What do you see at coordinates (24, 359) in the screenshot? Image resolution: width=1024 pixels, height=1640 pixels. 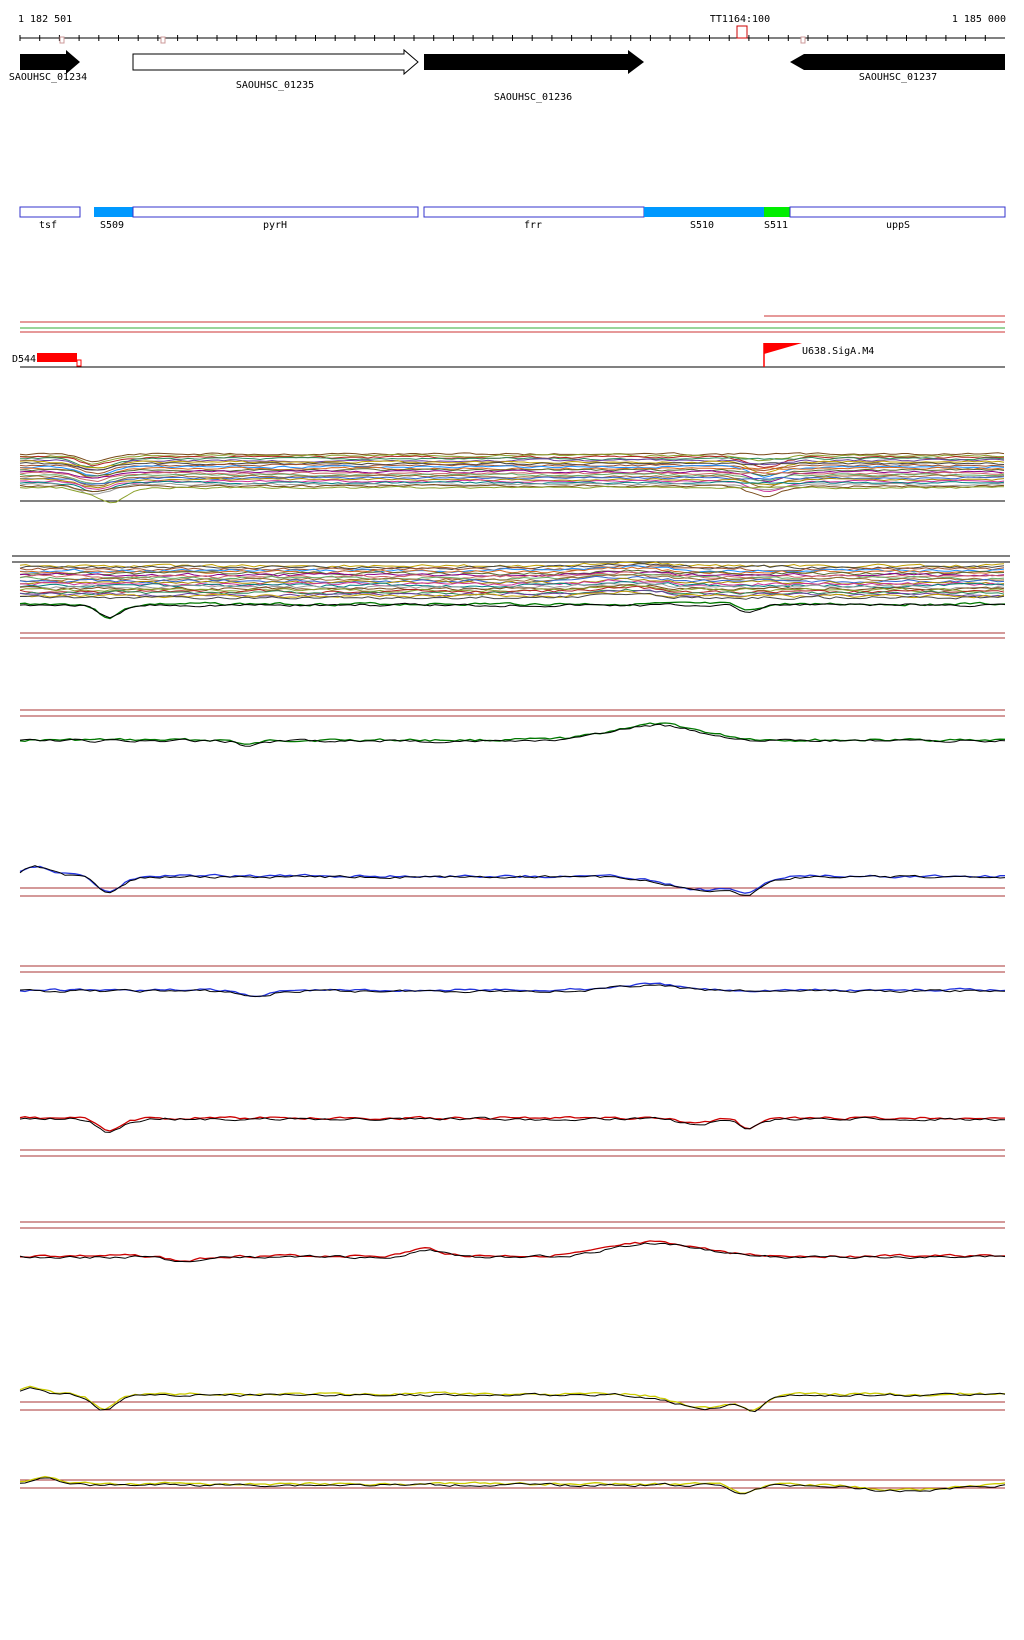 I see `feature-label: D544` at bounding box center [24, 359].